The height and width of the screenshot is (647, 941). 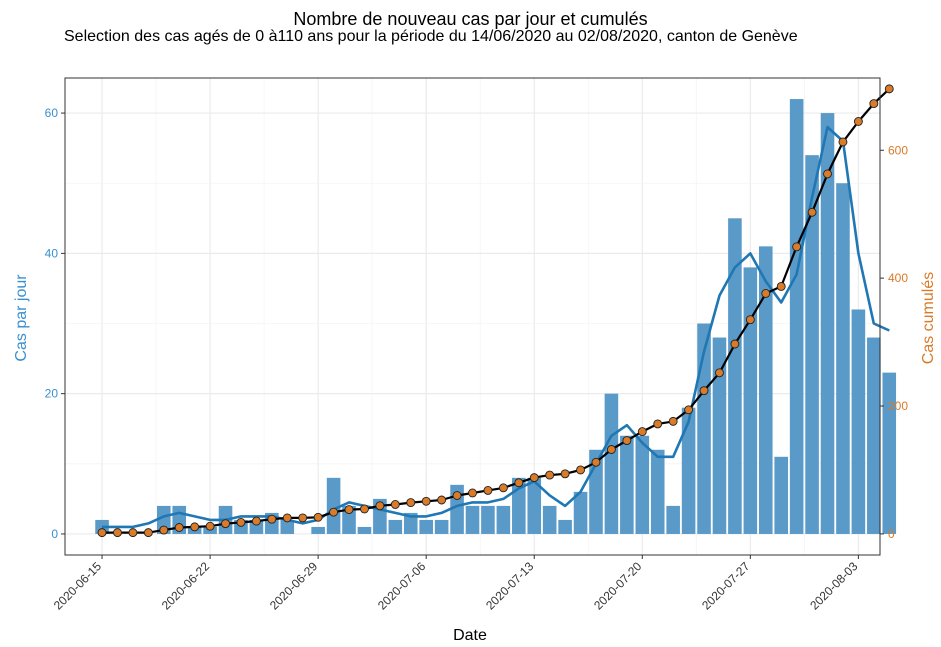 What do you see at coordinates (618, 586) in the screenshot?
I see `x-tick-label: 2020-07-20` at bounding box center [618, 586].